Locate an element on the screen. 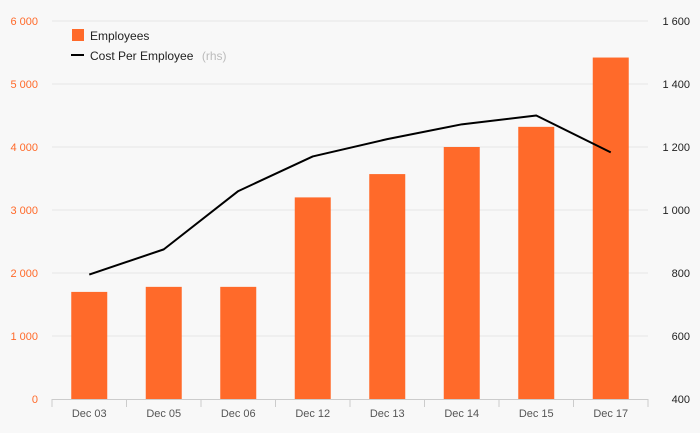  y-left-tick-label: 6 000 is located at coordinates (24, 22).